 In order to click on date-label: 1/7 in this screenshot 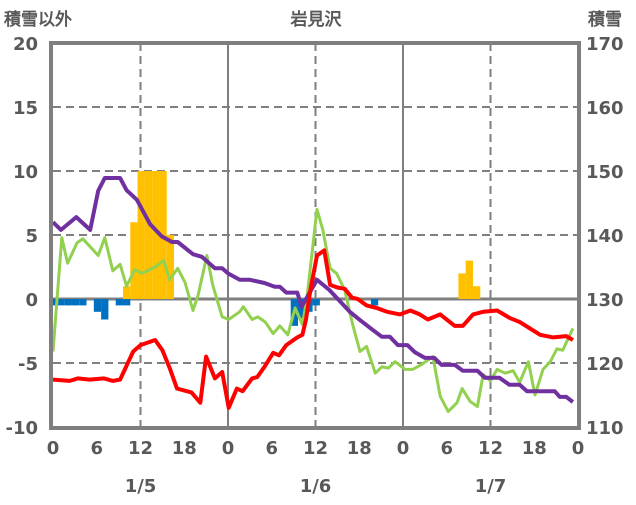, I will do `click(491, 486)`.